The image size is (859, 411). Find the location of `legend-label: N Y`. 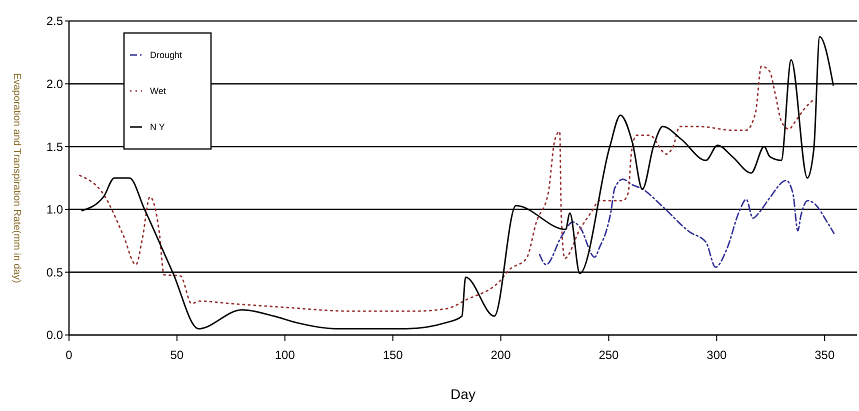

legend-label: N Y is located at coordinates (157, 127).